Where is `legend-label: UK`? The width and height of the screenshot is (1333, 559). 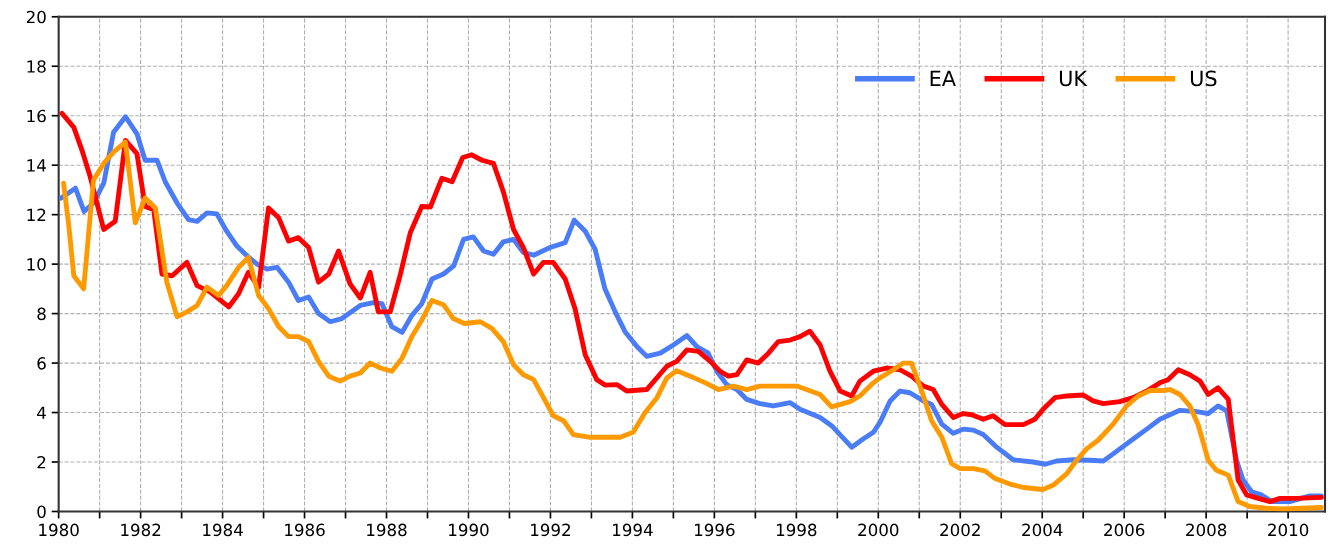
legend-label: UK is located at coordinates (1073, 78).